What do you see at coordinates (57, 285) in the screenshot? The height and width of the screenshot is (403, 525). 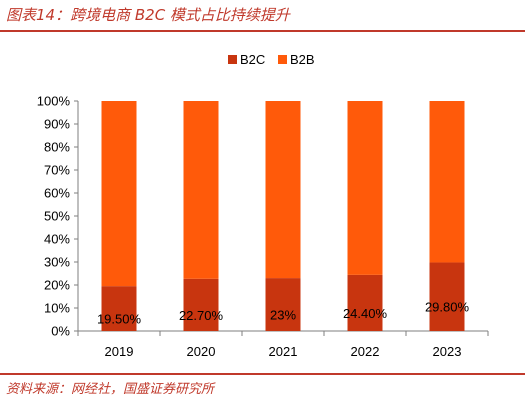 I see `y-tick-label: 20%` at bounding box center [57, 285].